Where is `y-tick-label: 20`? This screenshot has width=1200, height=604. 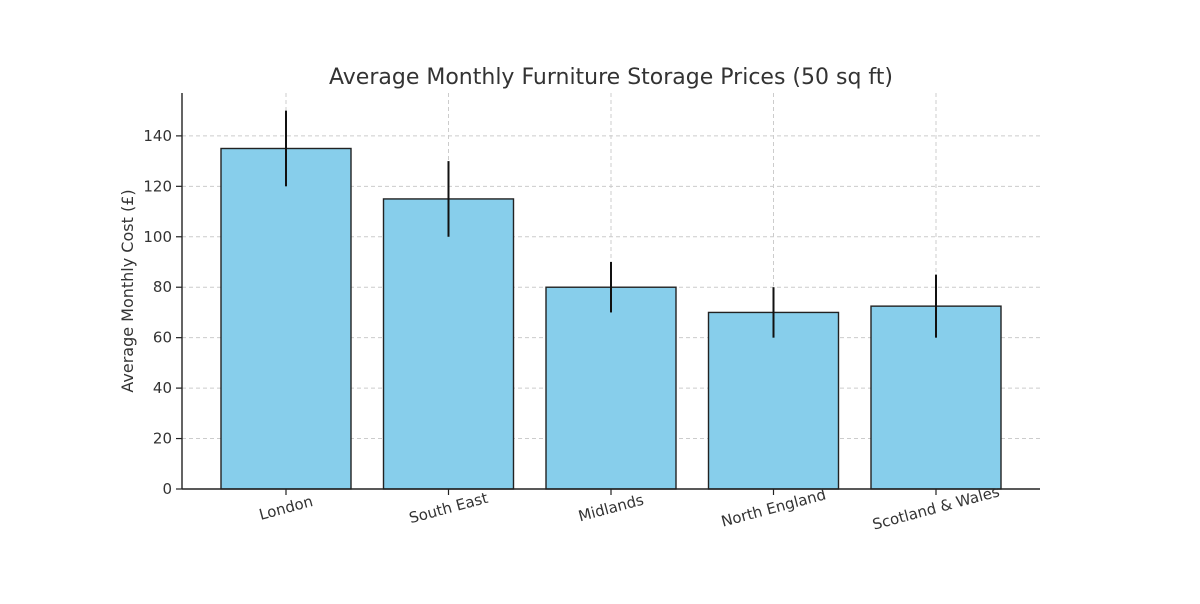 y-tick-label: 20 is located at coordinates (162, 439).